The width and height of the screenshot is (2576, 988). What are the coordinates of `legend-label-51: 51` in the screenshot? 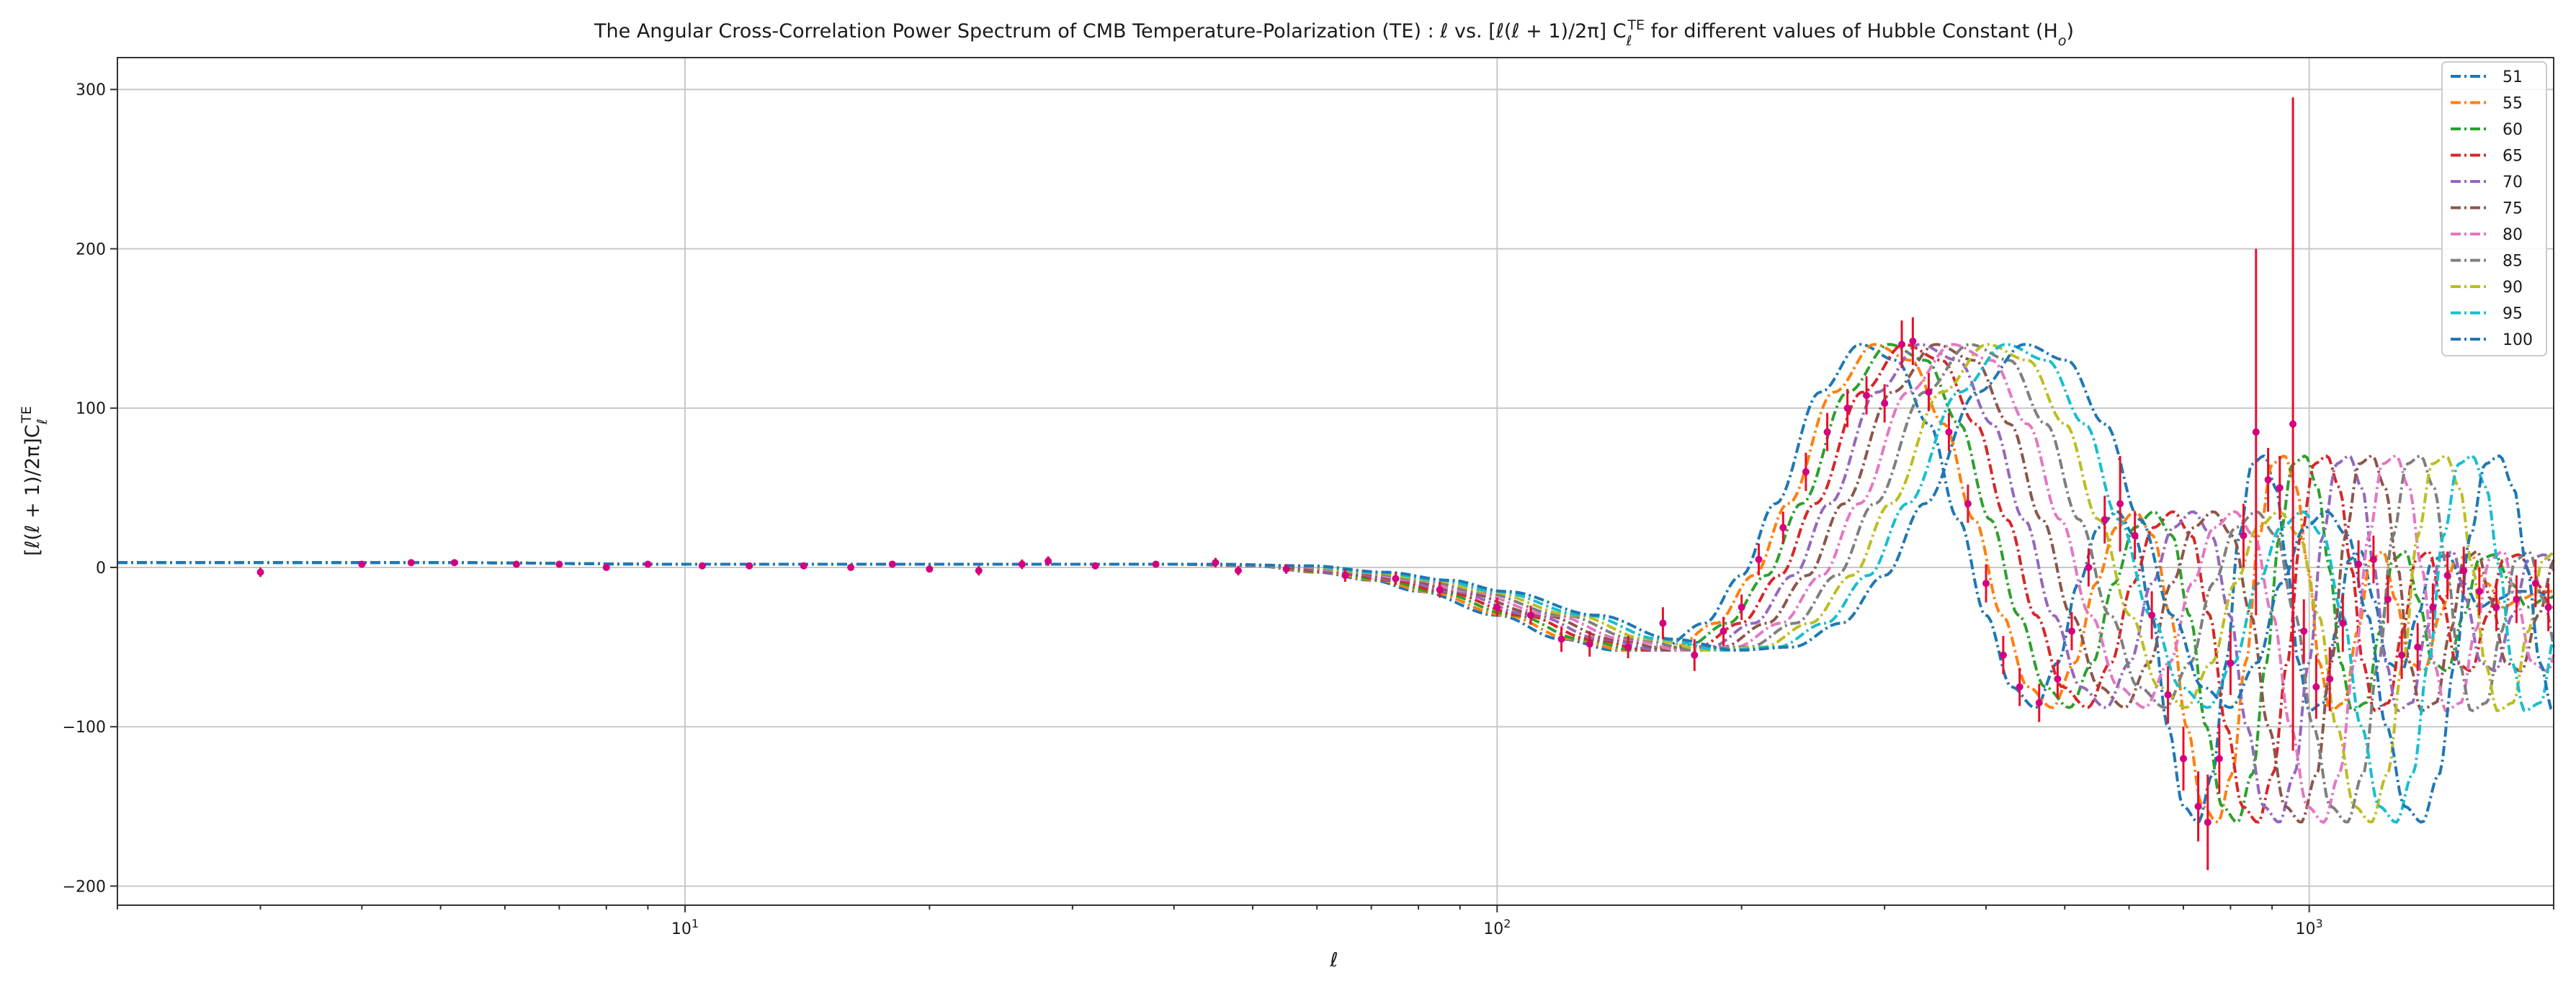 It's located at (2513, 77).